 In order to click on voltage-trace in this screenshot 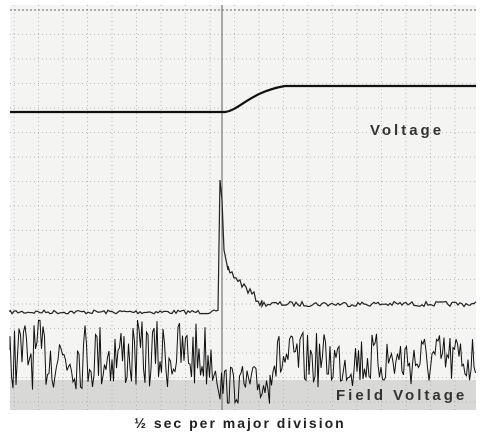, I will do `click(243, 99)`.